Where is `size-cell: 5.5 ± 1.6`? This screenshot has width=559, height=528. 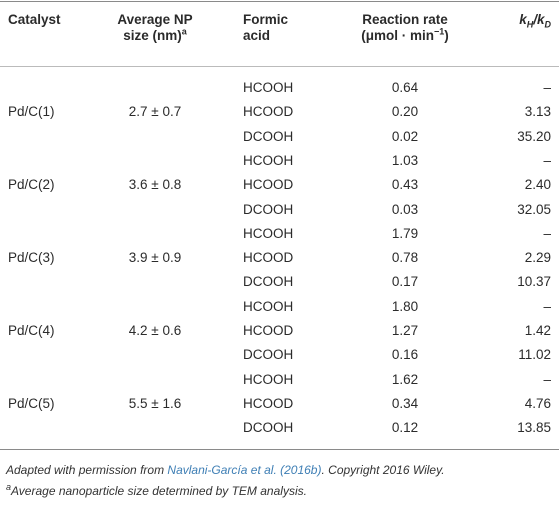
size-cell: 5.5 ± 1.6 is located at coordinates (155, 403).